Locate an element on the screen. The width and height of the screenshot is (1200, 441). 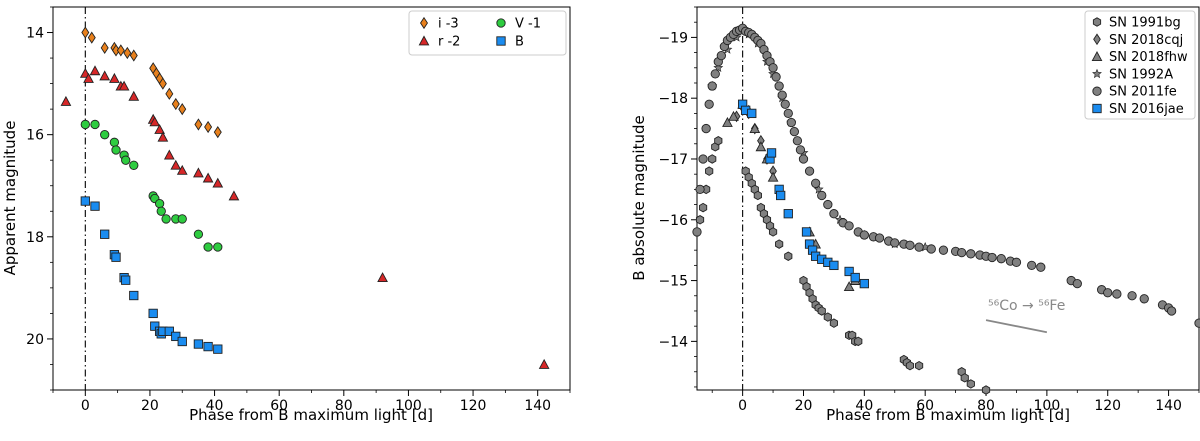
y-tick-label: −16 is located at coordinates (673, 221).